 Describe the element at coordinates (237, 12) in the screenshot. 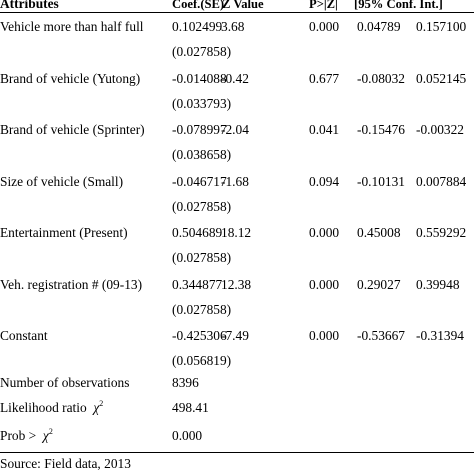

I see `header-rule` at that location.